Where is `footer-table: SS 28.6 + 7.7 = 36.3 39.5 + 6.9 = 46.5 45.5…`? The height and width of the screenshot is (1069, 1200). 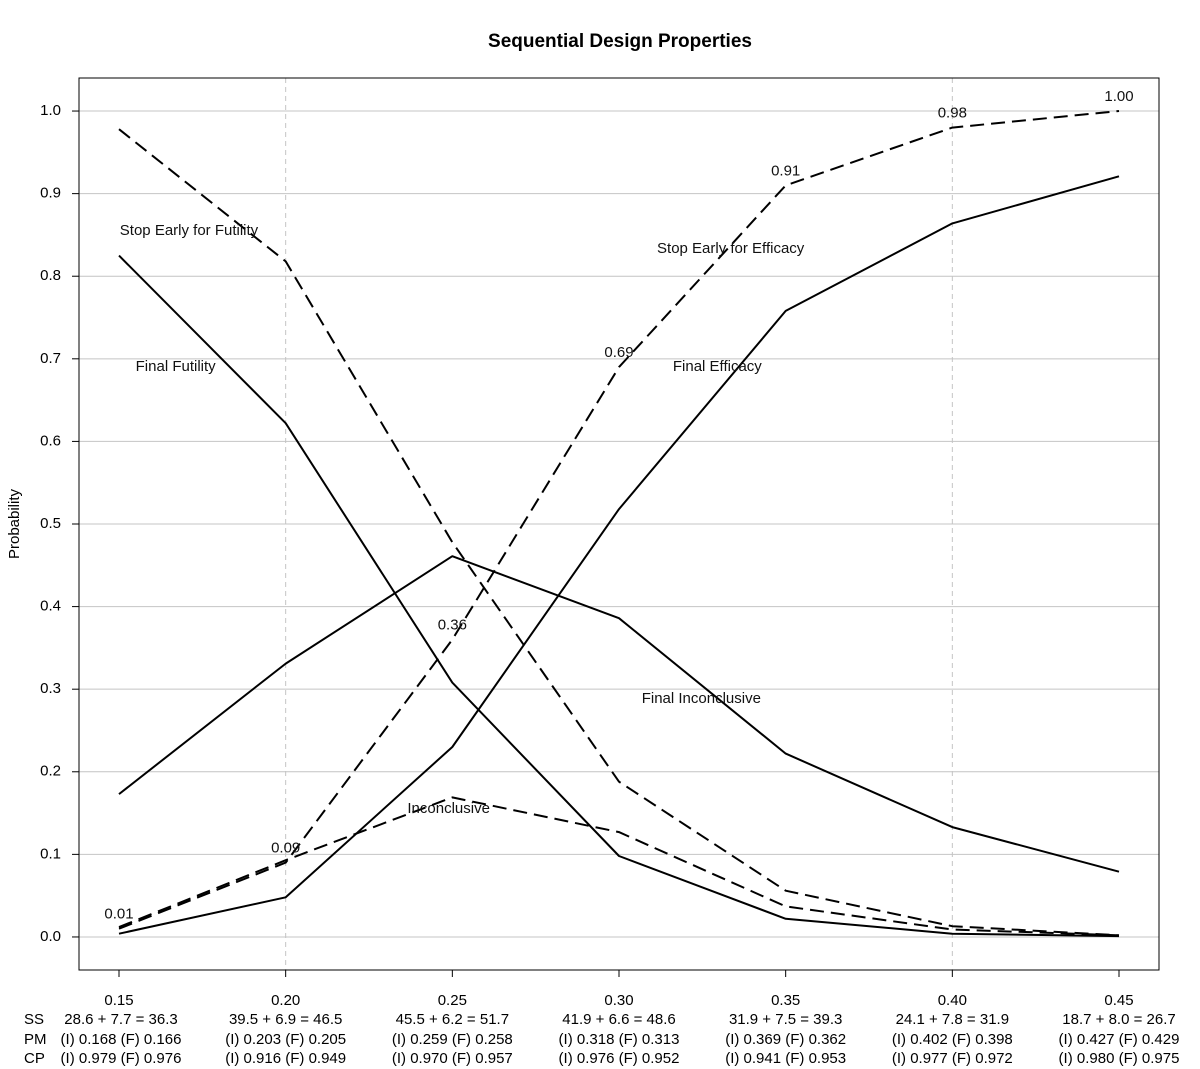
footer-table: SS 28.6 + 7.7 = 36.3 39.5 + 6.9 = 46.5 45.5… is located at coordinates (601, 1039).